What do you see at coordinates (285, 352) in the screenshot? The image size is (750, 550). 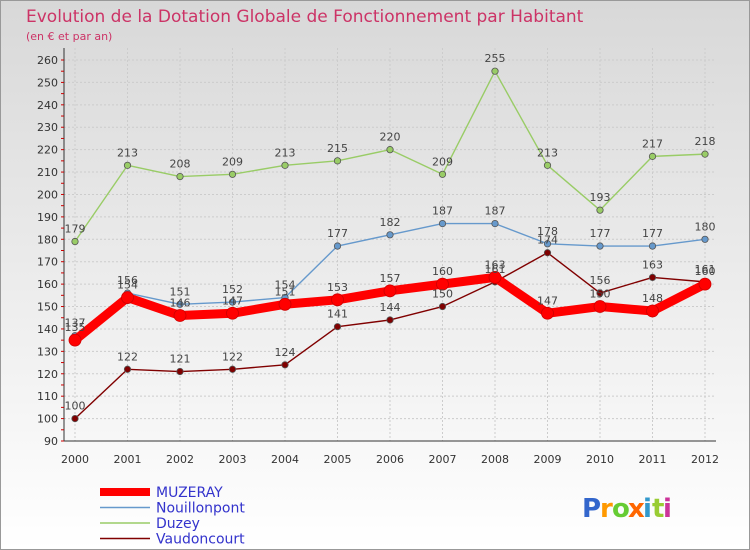 I see `data-label: 124` at bounding box center [285, 352].